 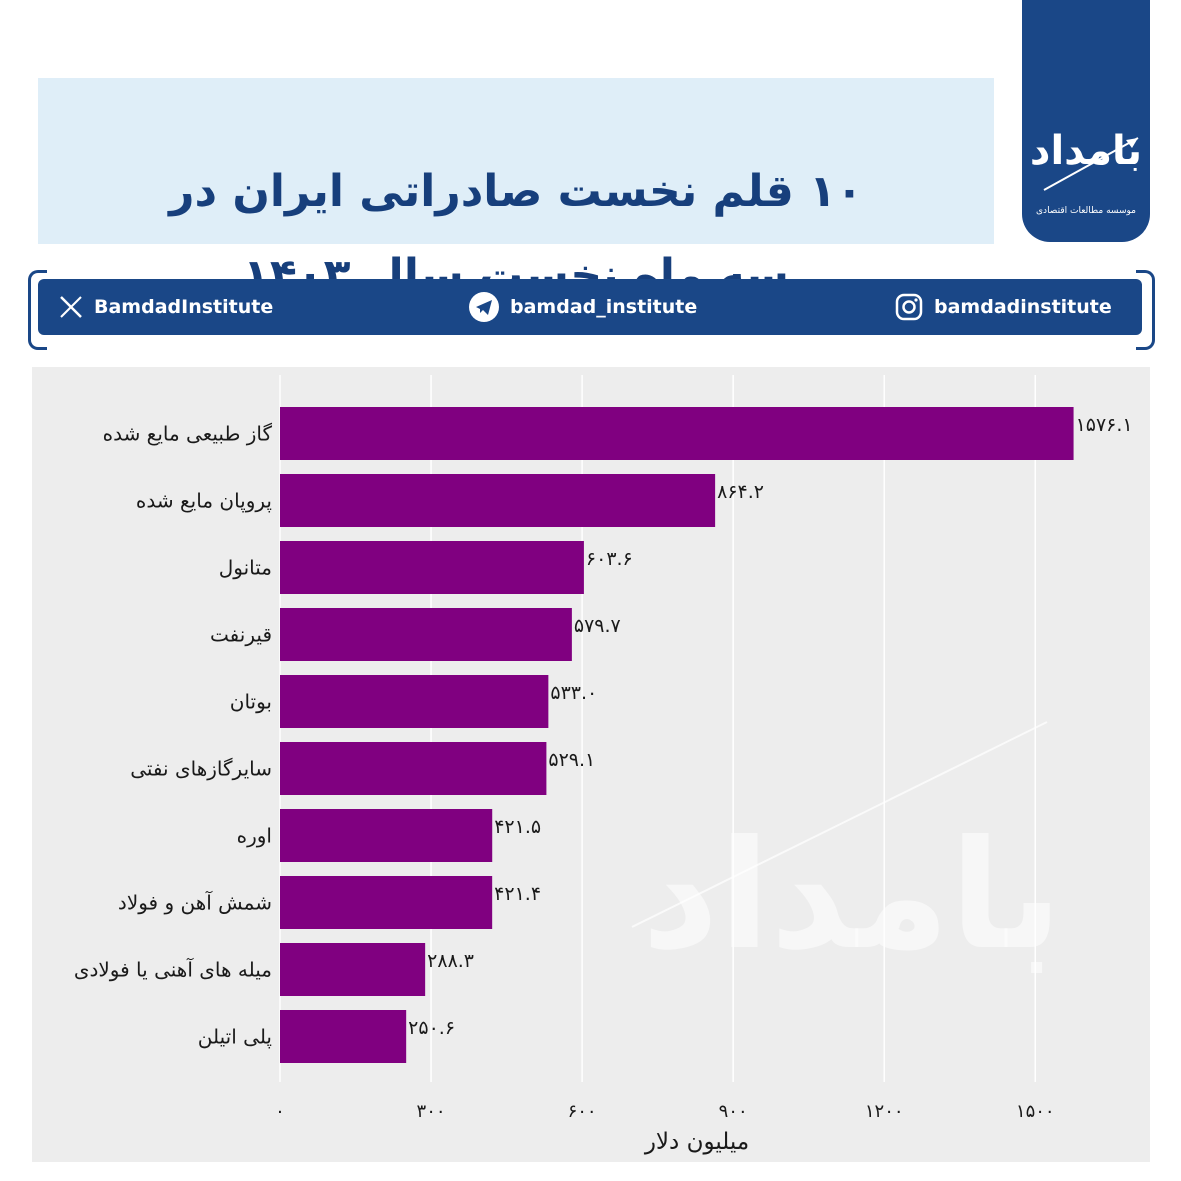 What do you see at coordinates (245, 568) in the screenshot?
I see `category-label: متانول` at bounding box center [245, 568].